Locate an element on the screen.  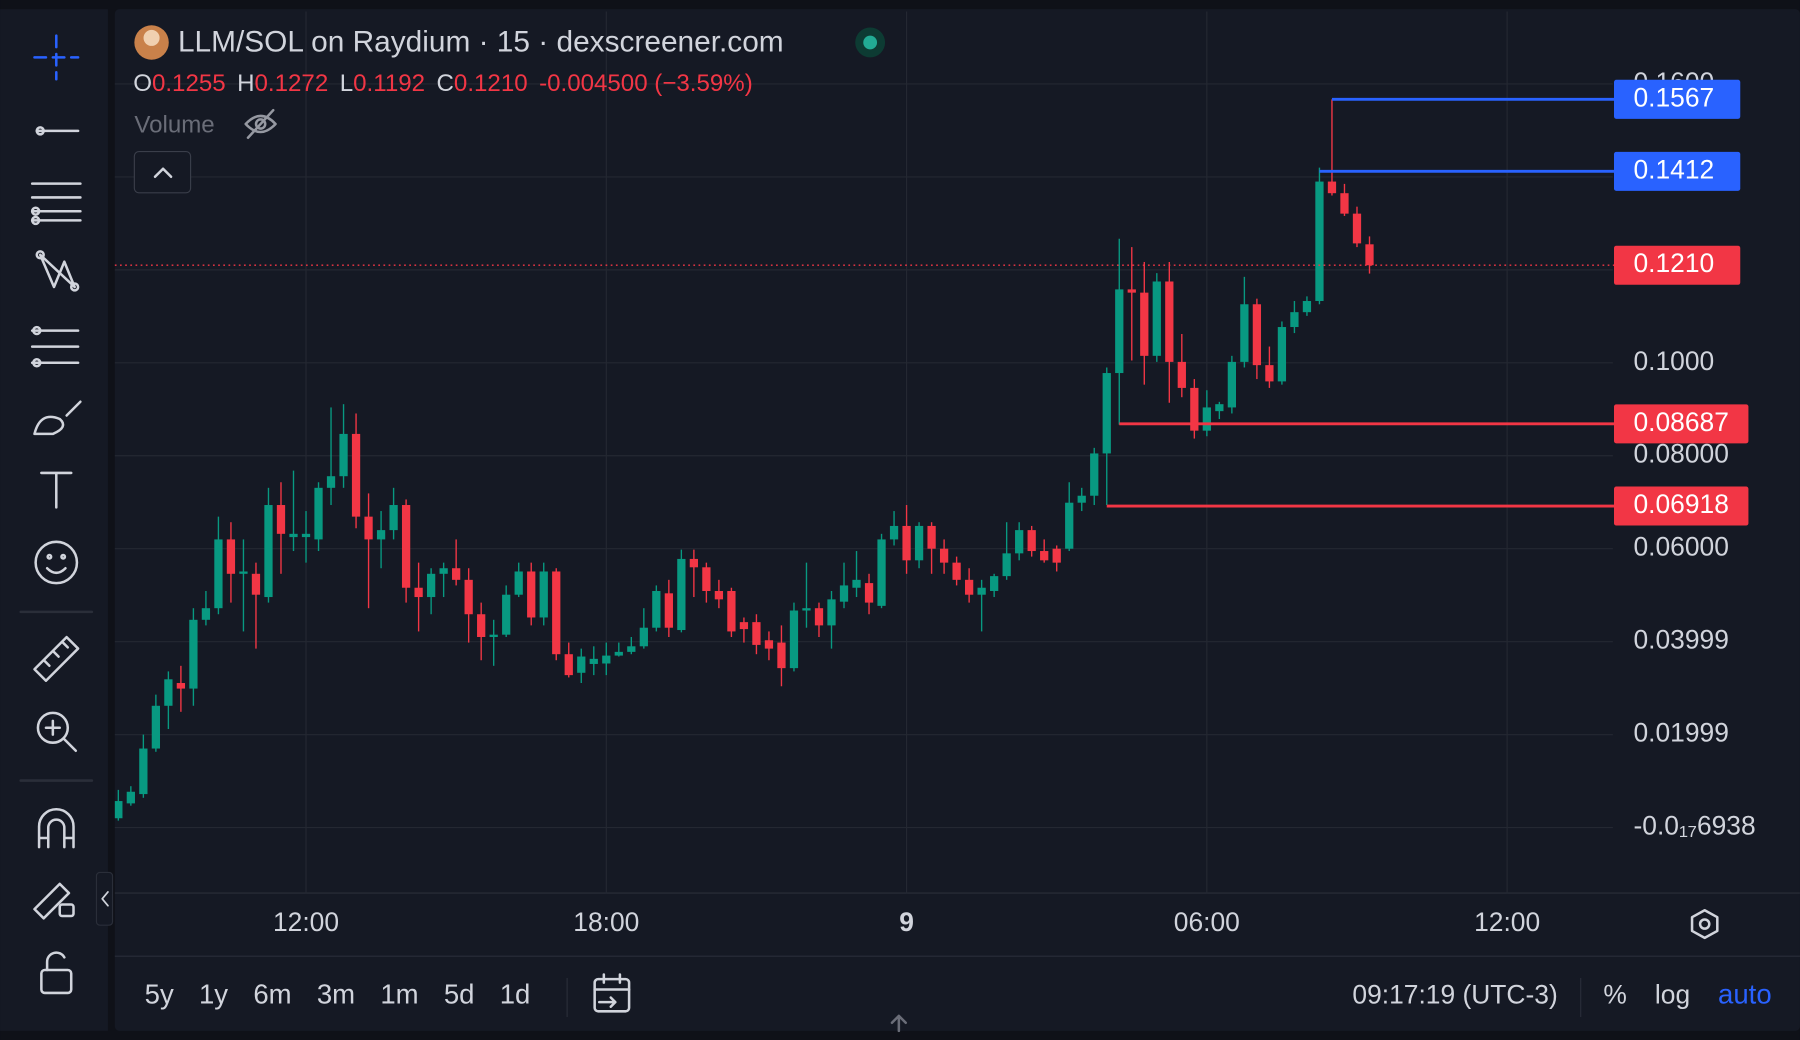
settings-icon is located at coordinates (1704, 924).